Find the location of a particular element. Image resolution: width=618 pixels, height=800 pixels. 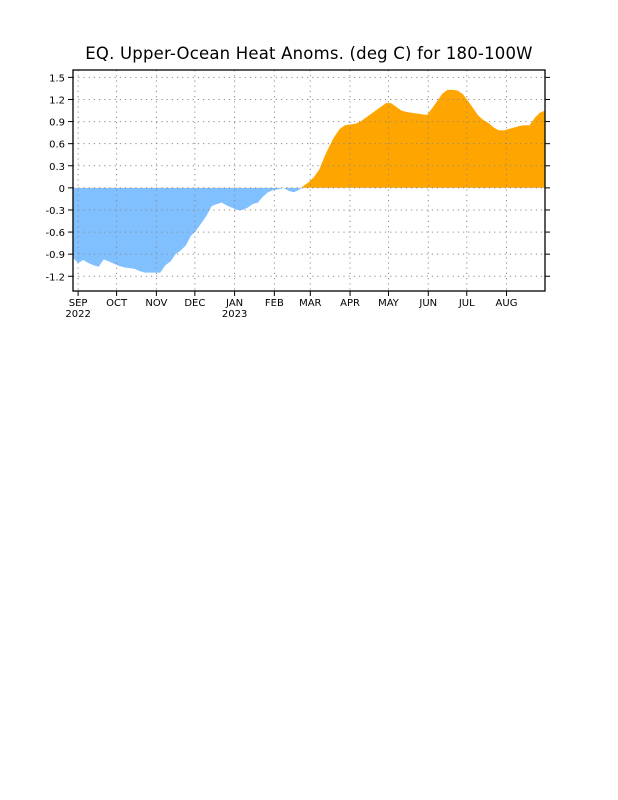

y-tick-label: 0.9 is located at coordinates (57, 123).